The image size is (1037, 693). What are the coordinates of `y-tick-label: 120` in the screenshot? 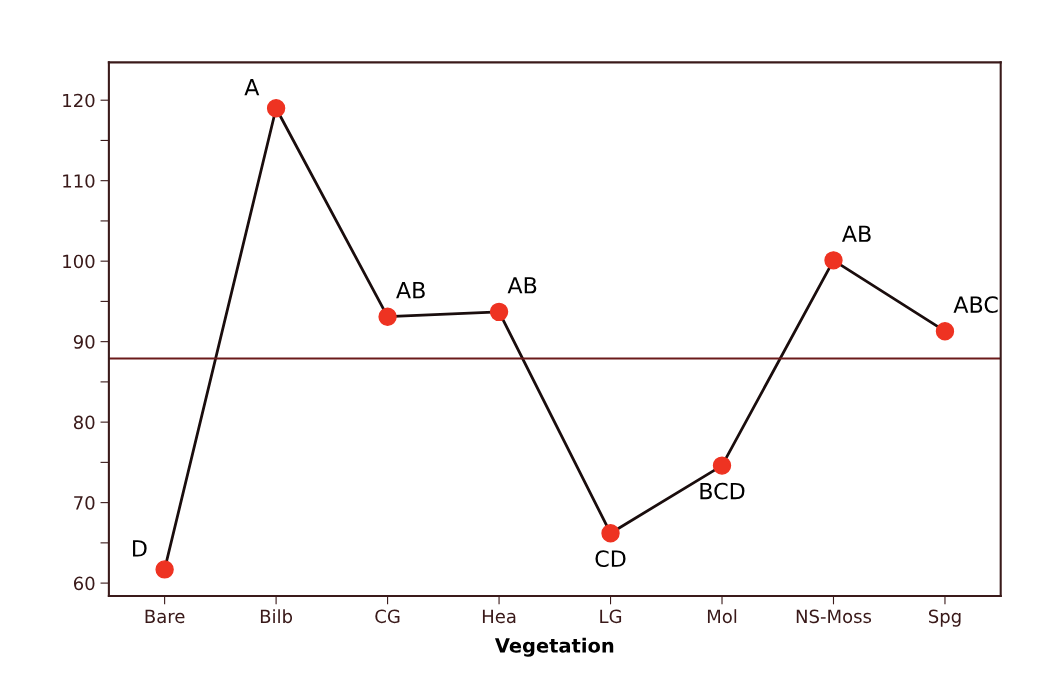 It's located at (79, 100).